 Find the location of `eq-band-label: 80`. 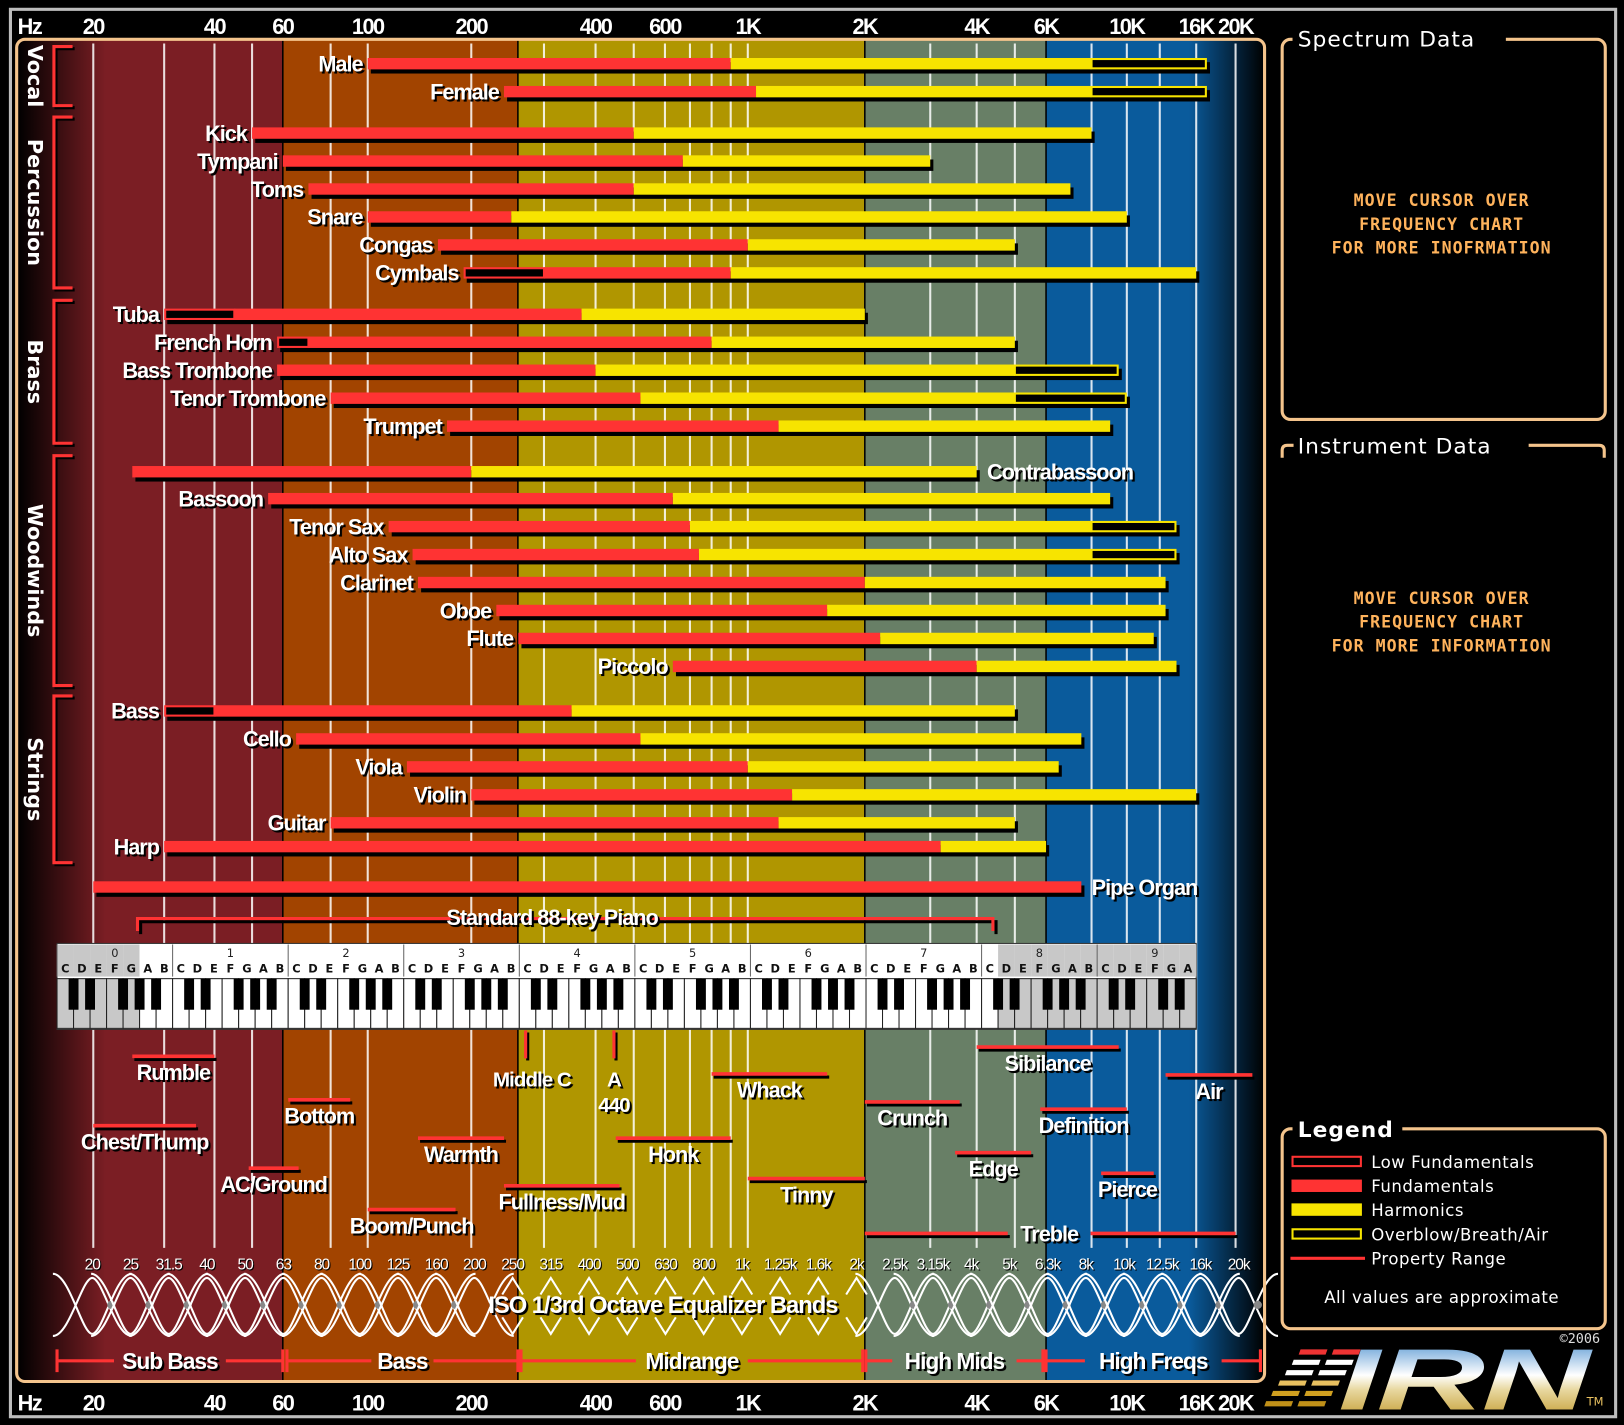

eq-band-label: 80 is located at coordinates (322, 1265).